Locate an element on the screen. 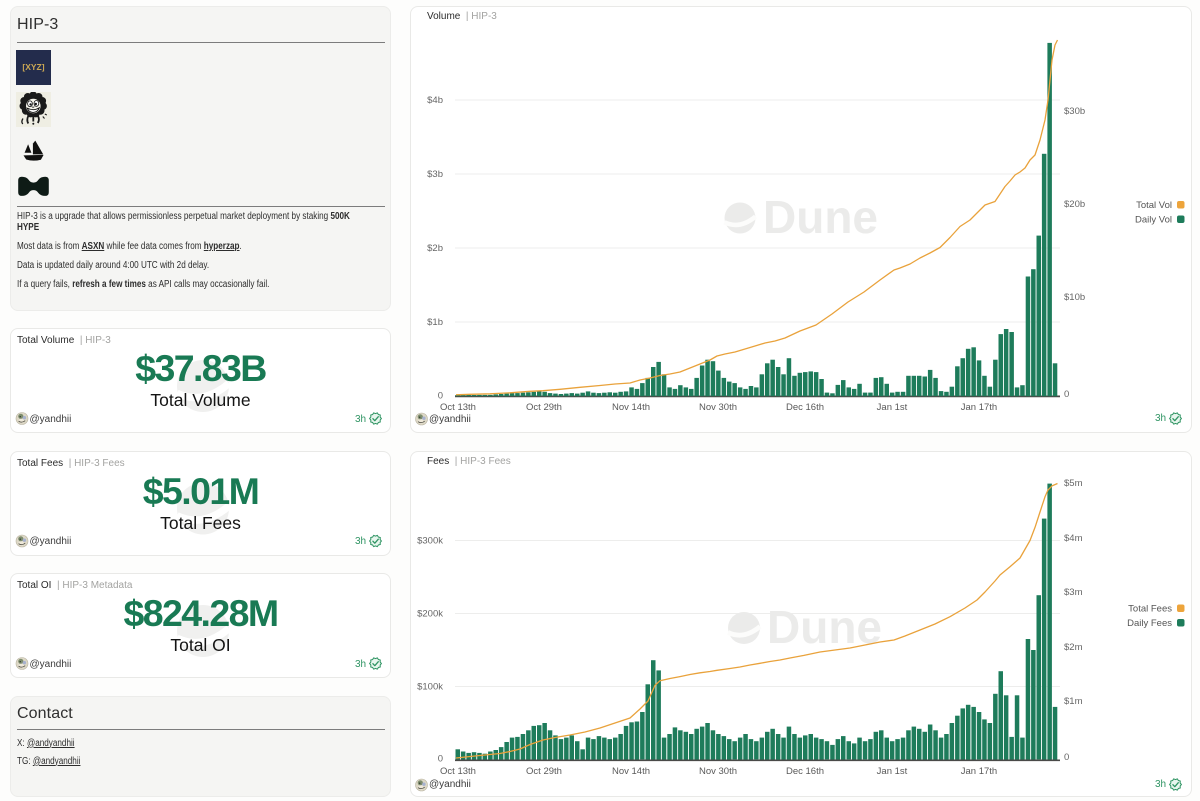 This screenshot has width=1200, height=801. svg-text: $1m is located at coordinates (1073, 701).